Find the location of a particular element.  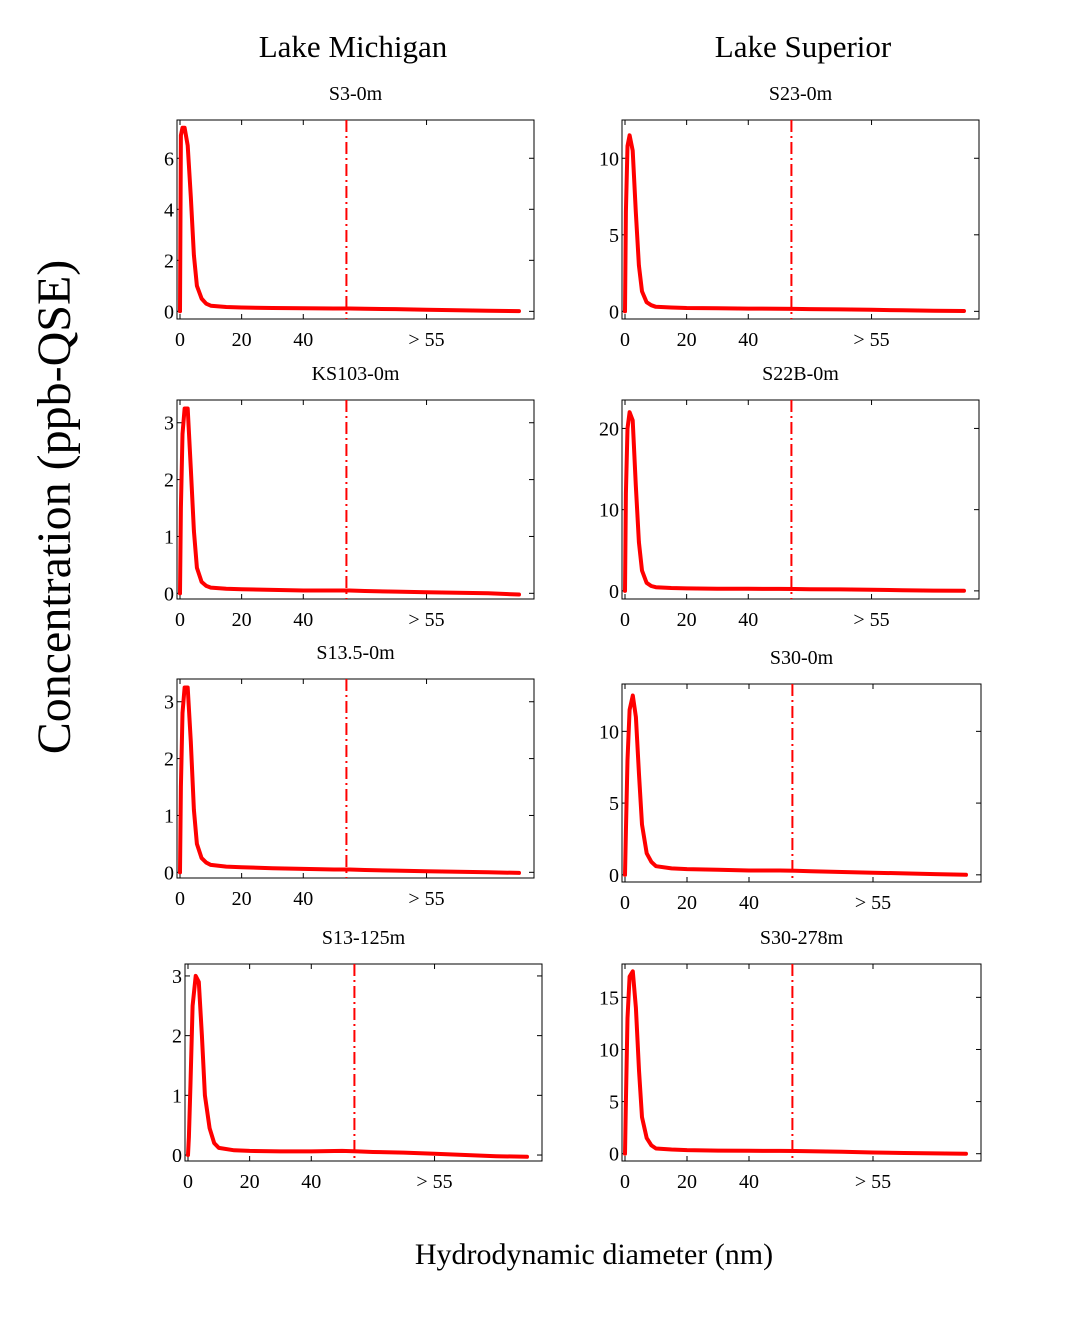

panel-3: KS103-0m 0 1 2 3 0 20 40 > 55 is located at coordinates (349, 497).